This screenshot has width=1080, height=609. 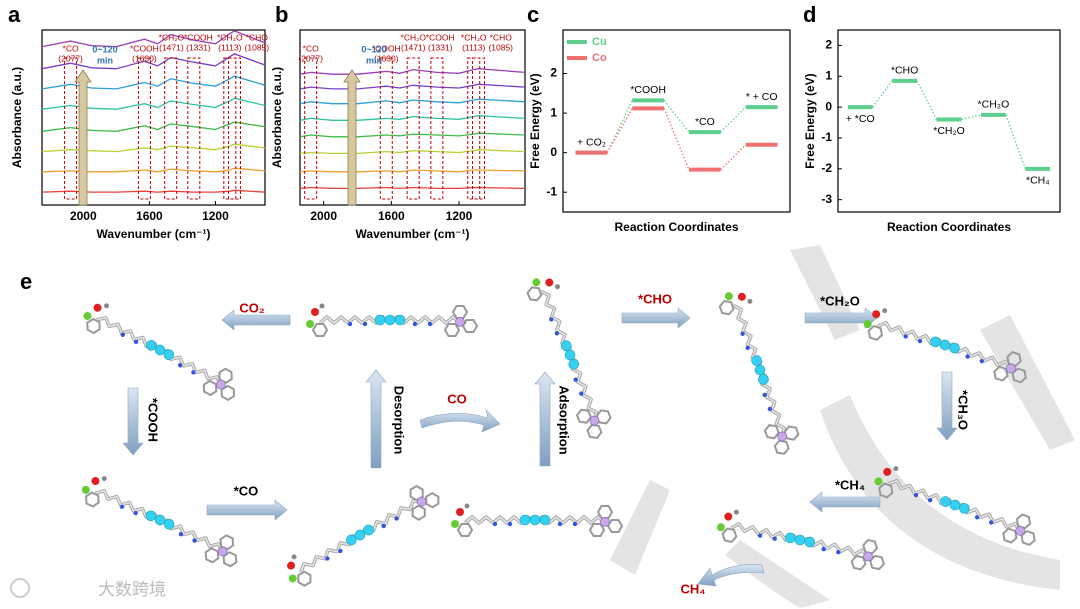 What do you see at coordinates (591, 142) in the screenshot?
I see `level-label: + CO₂` at bounding box center [591, 142].